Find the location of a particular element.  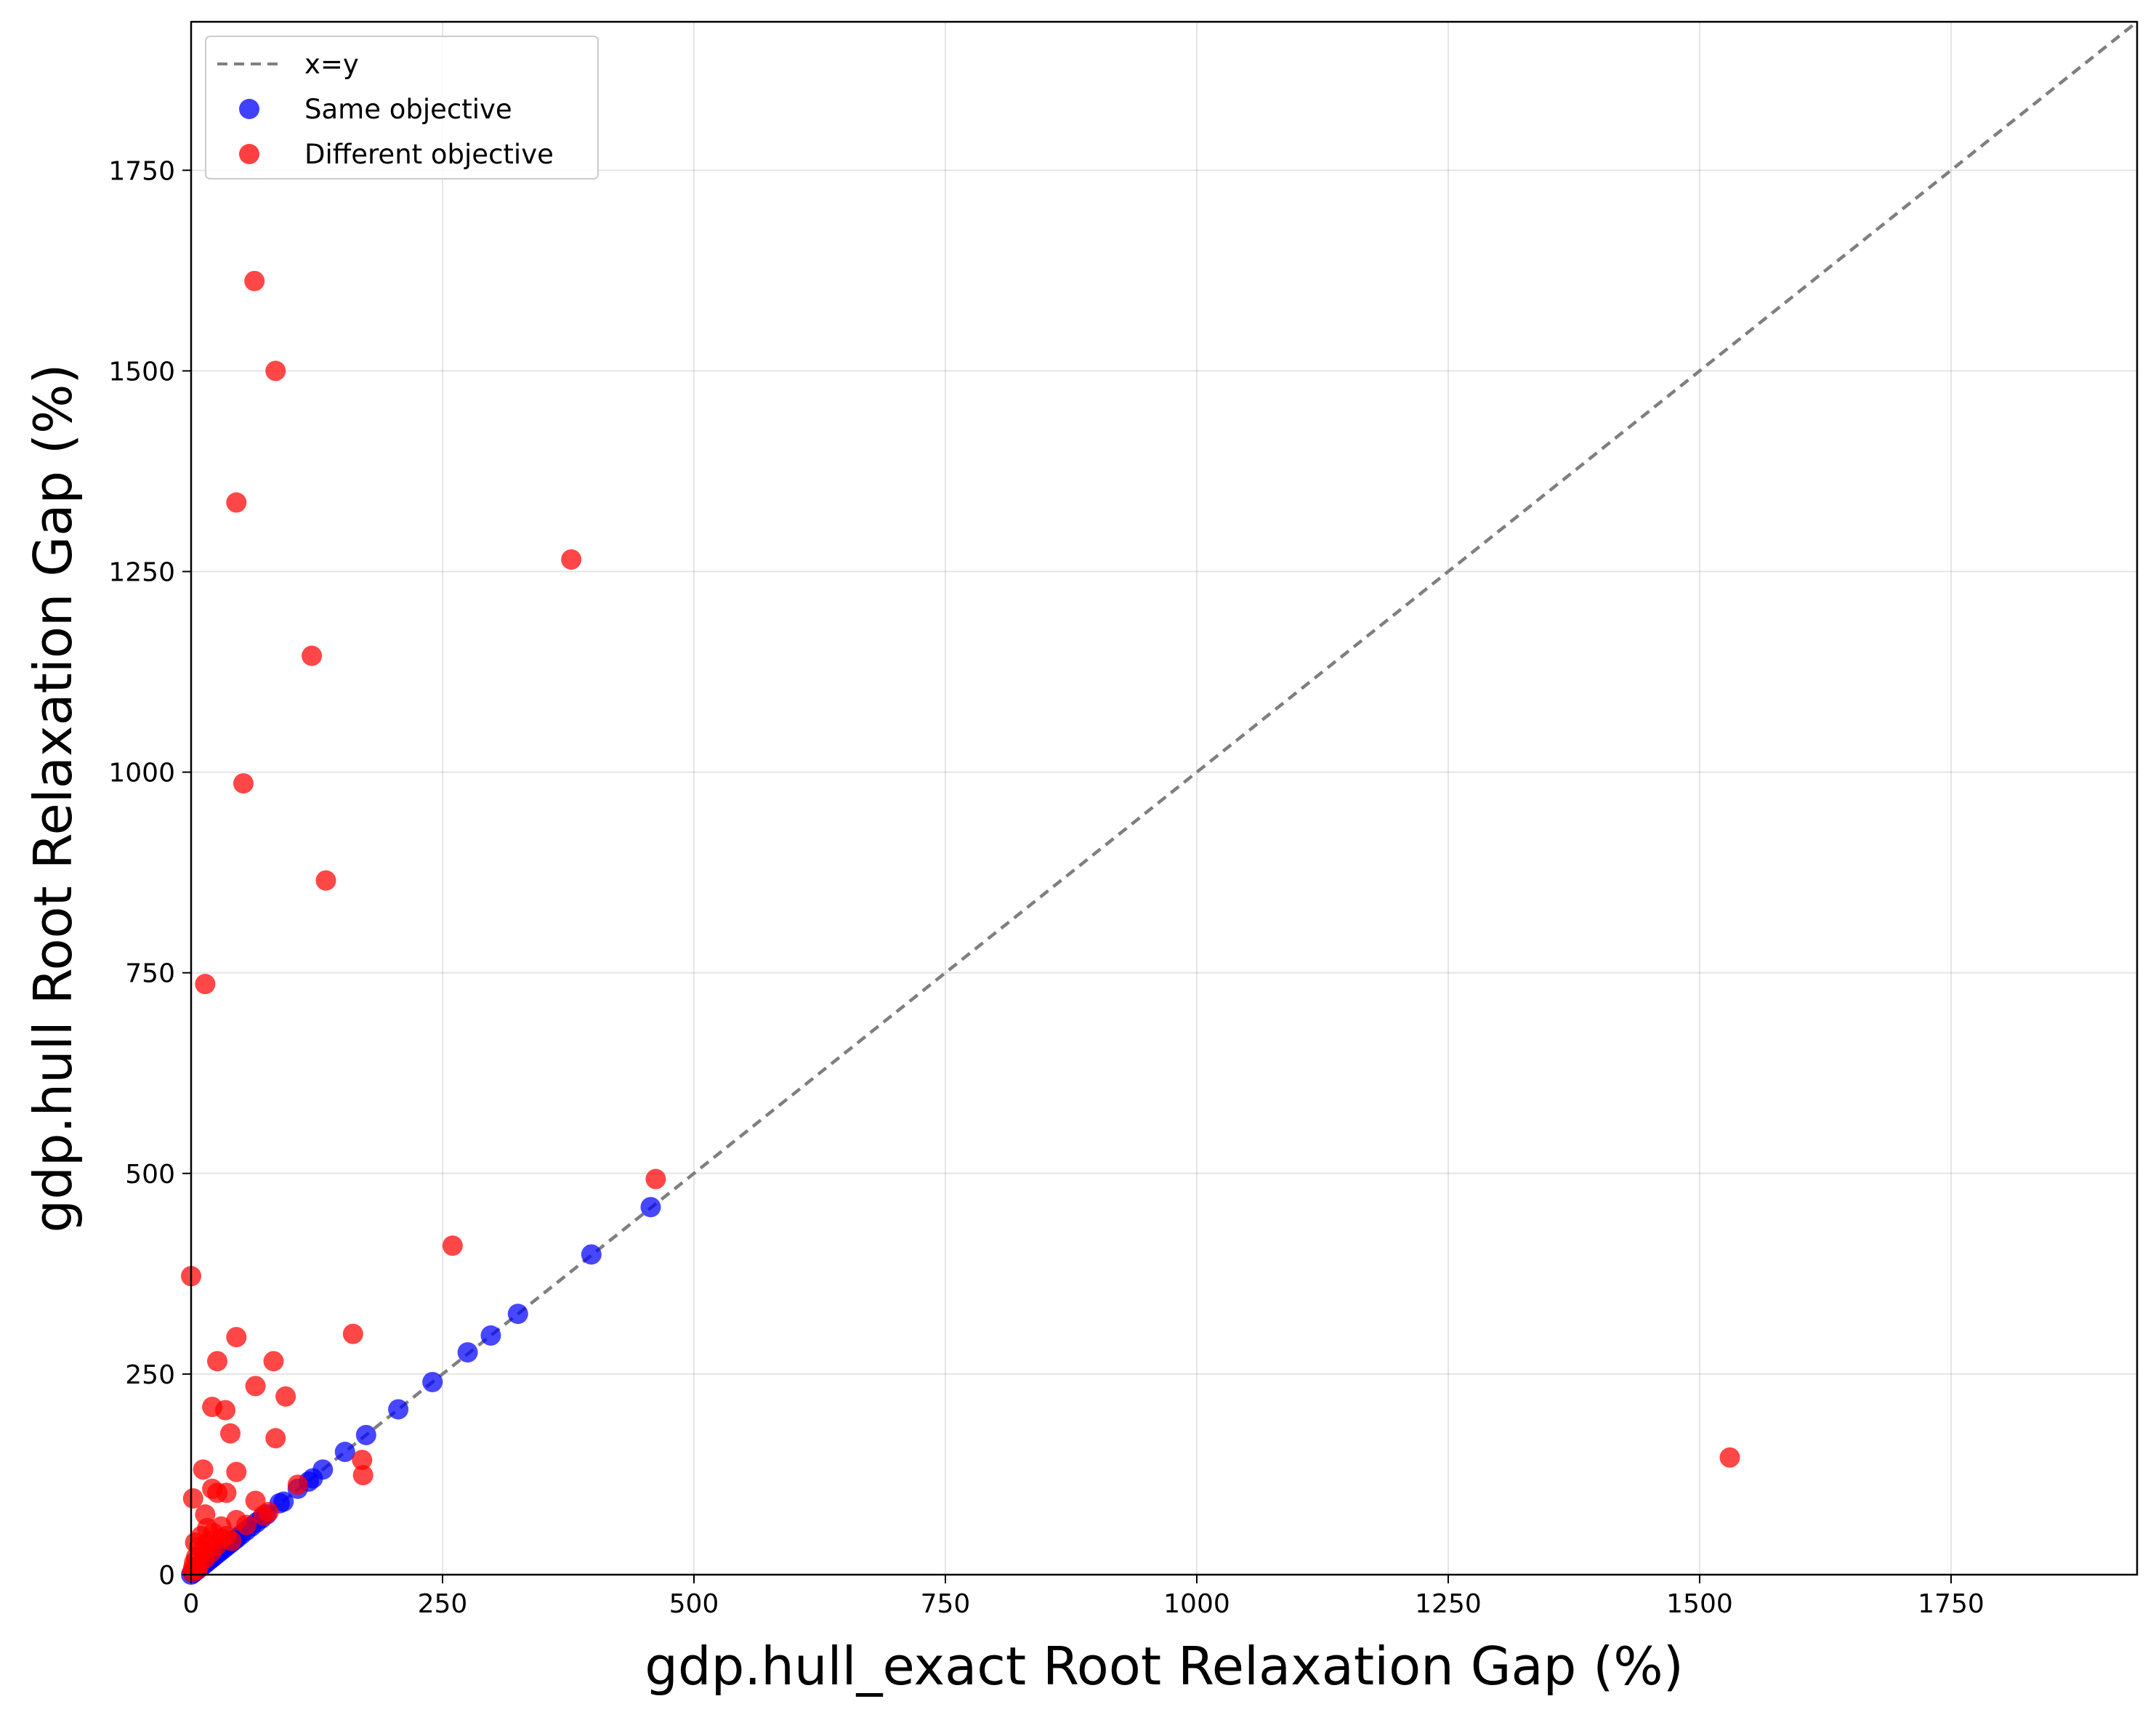

x-tick-label: 500 is located at coordinates (694, 1604).